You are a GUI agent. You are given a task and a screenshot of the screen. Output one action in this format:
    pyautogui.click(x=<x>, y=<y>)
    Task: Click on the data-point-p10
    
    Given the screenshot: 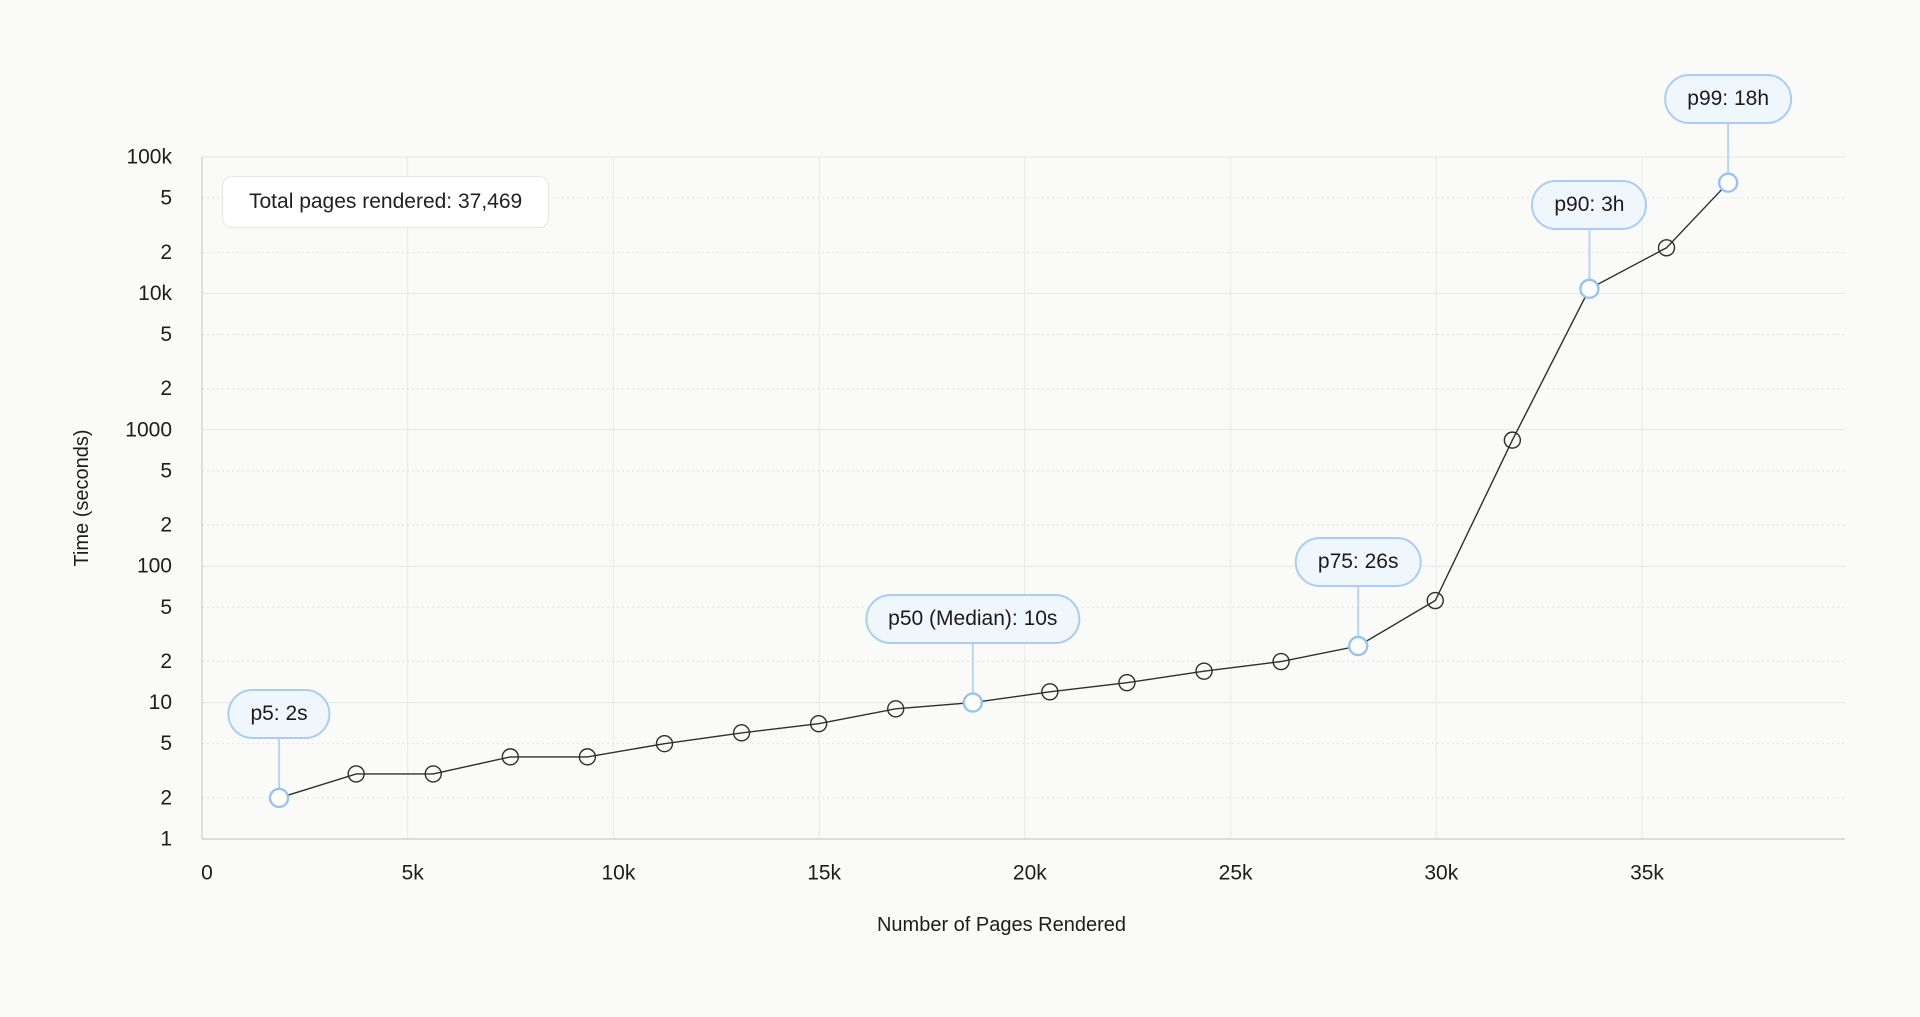 What is the action you would take?
    pyautogui.click(x=356, y=774)
    